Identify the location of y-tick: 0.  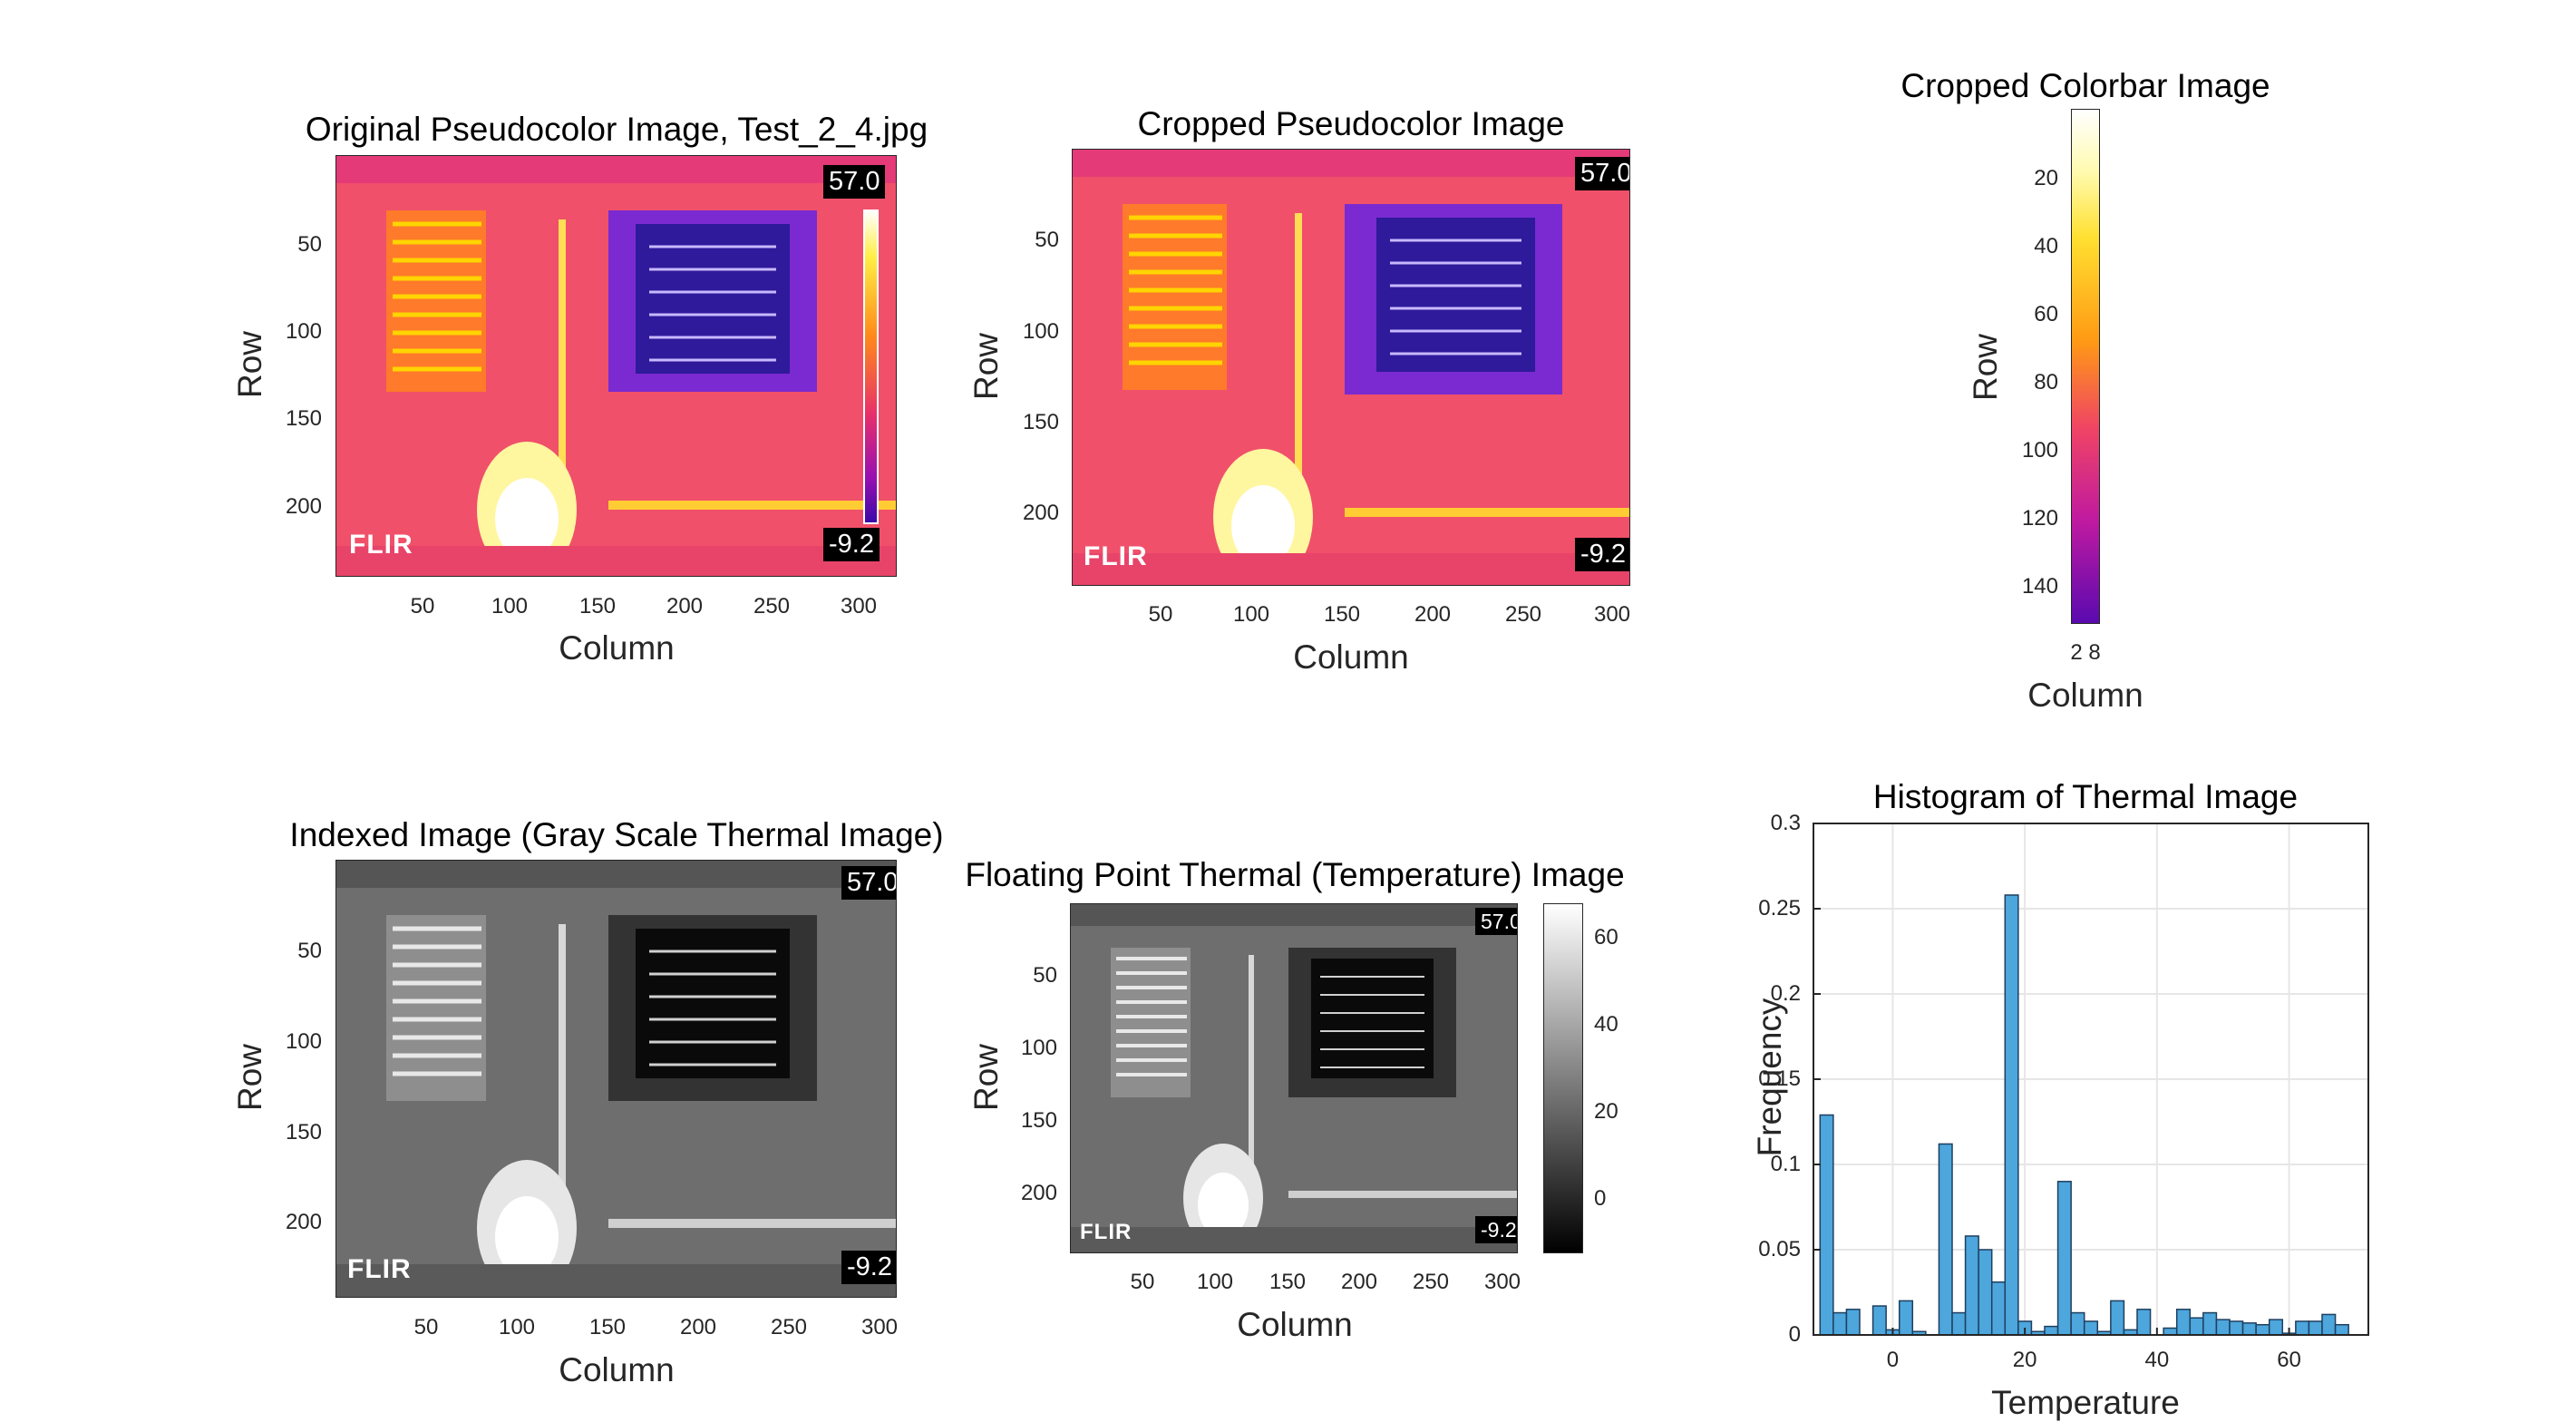
(1794, 1334).